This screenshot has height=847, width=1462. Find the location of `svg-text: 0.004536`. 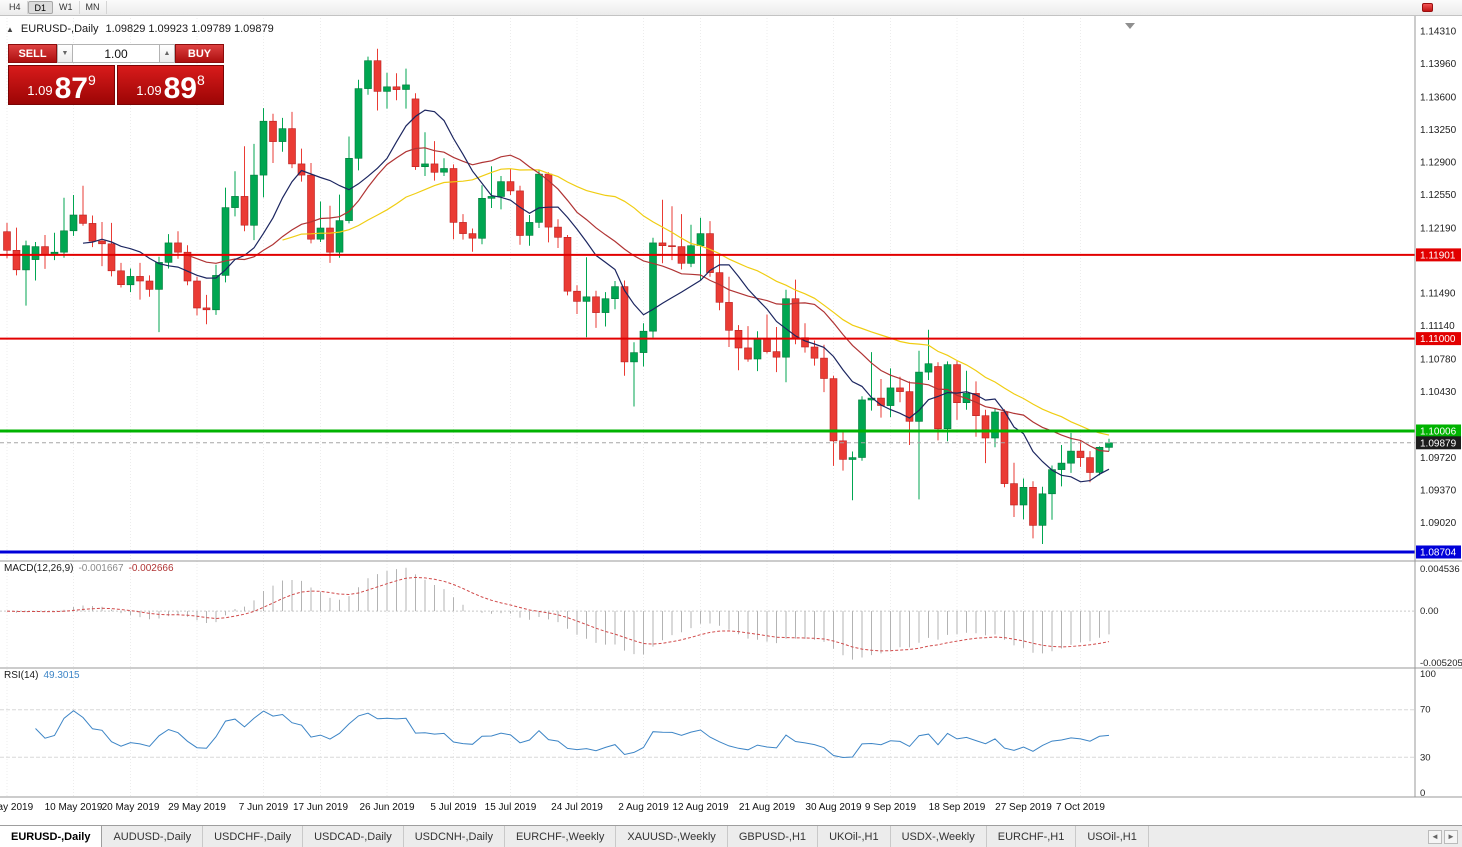

svg-text: 0.004536 is located at coordinates (1440, 569).